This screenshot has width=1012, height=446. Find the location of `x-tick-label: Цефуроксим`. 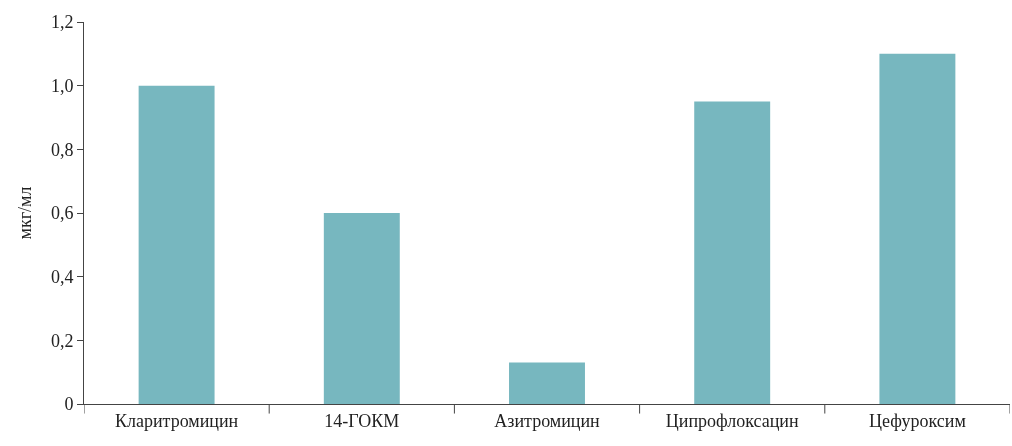

x-tick-label: Цефуроксим is located at coordinates (917, 420).